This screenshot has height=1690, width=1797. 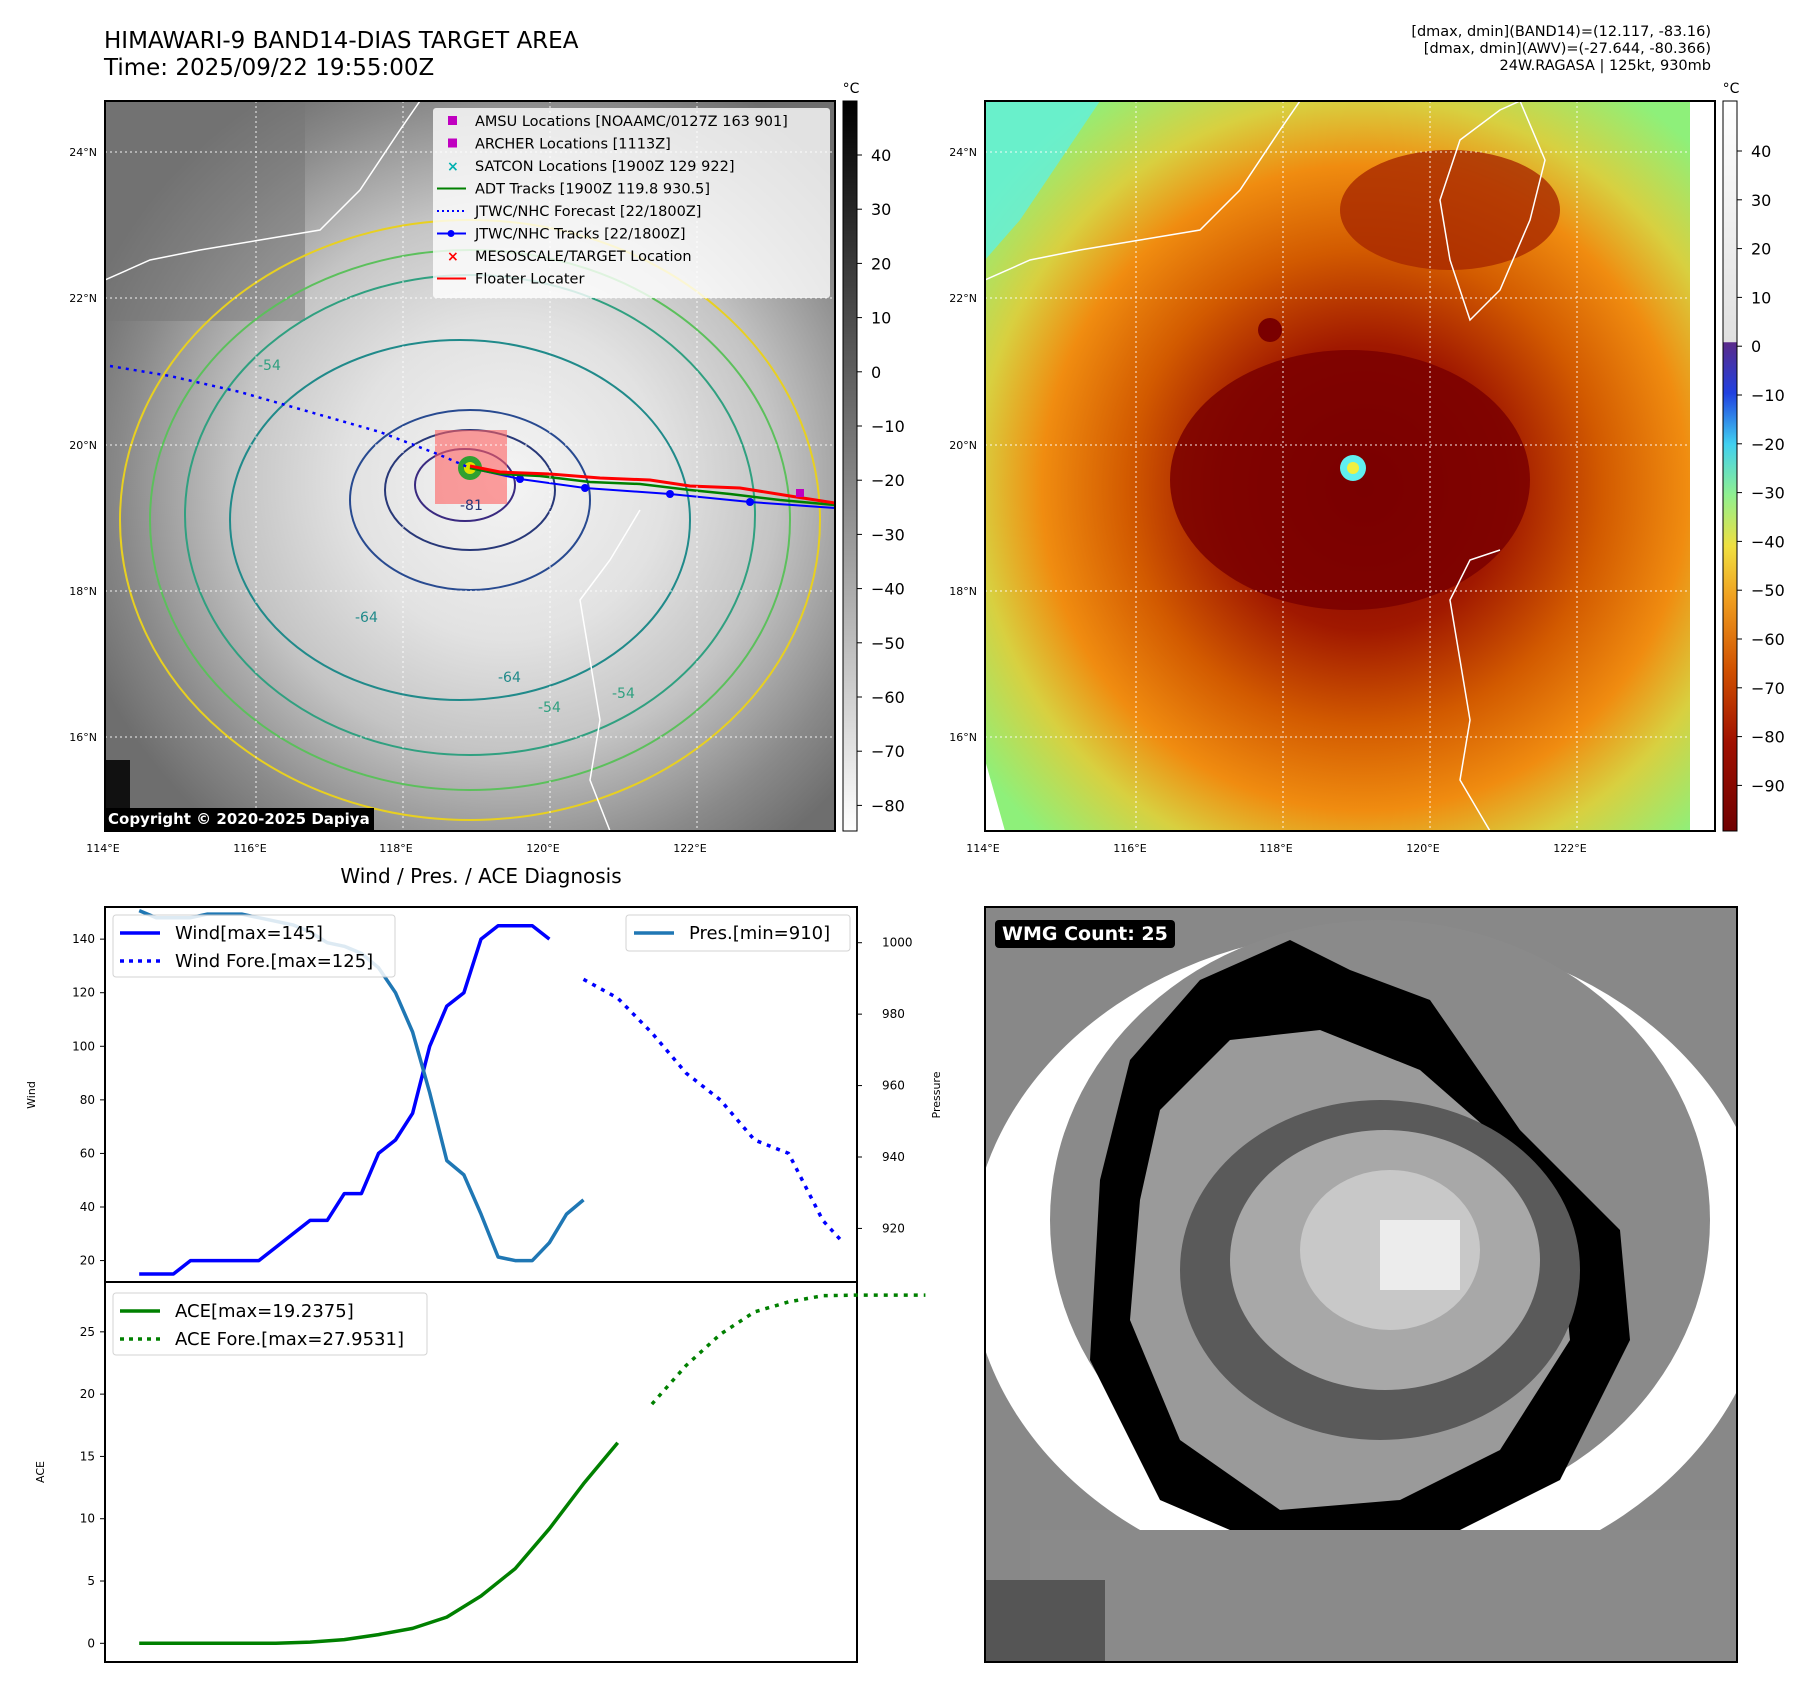 I want to click on lat-label: 24°N, so click(x=83, y=152).